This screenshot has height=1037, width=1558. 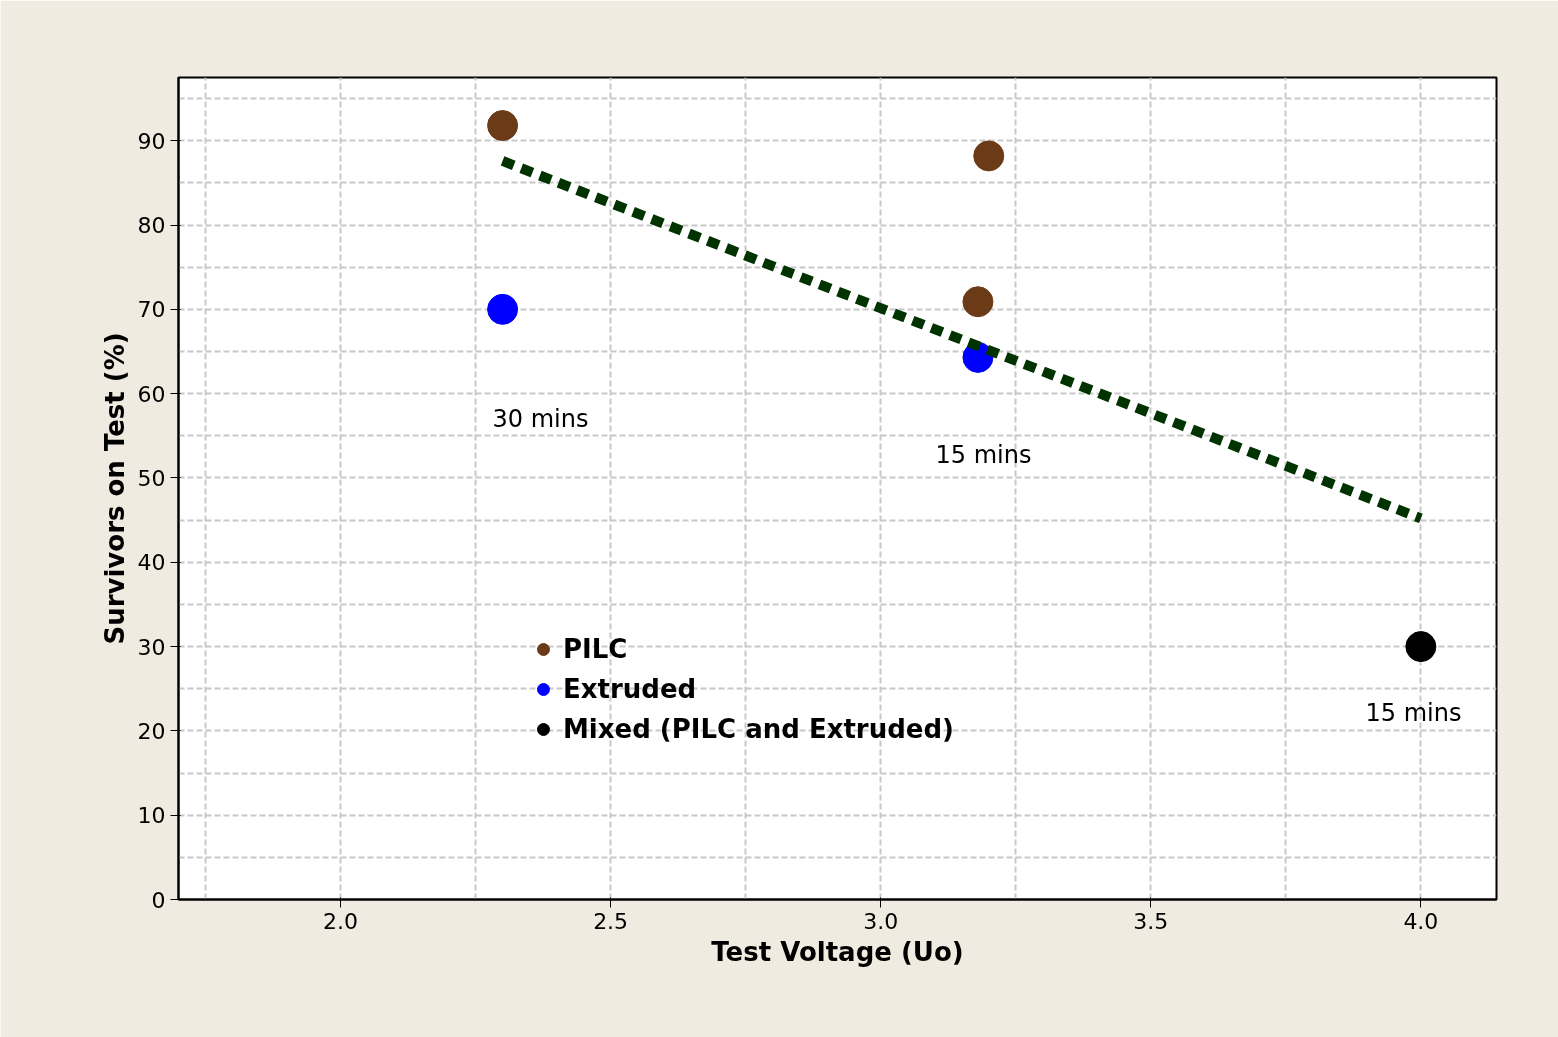 I want to click on x-tick-label: 3.5, so click(x=1151, y=921).